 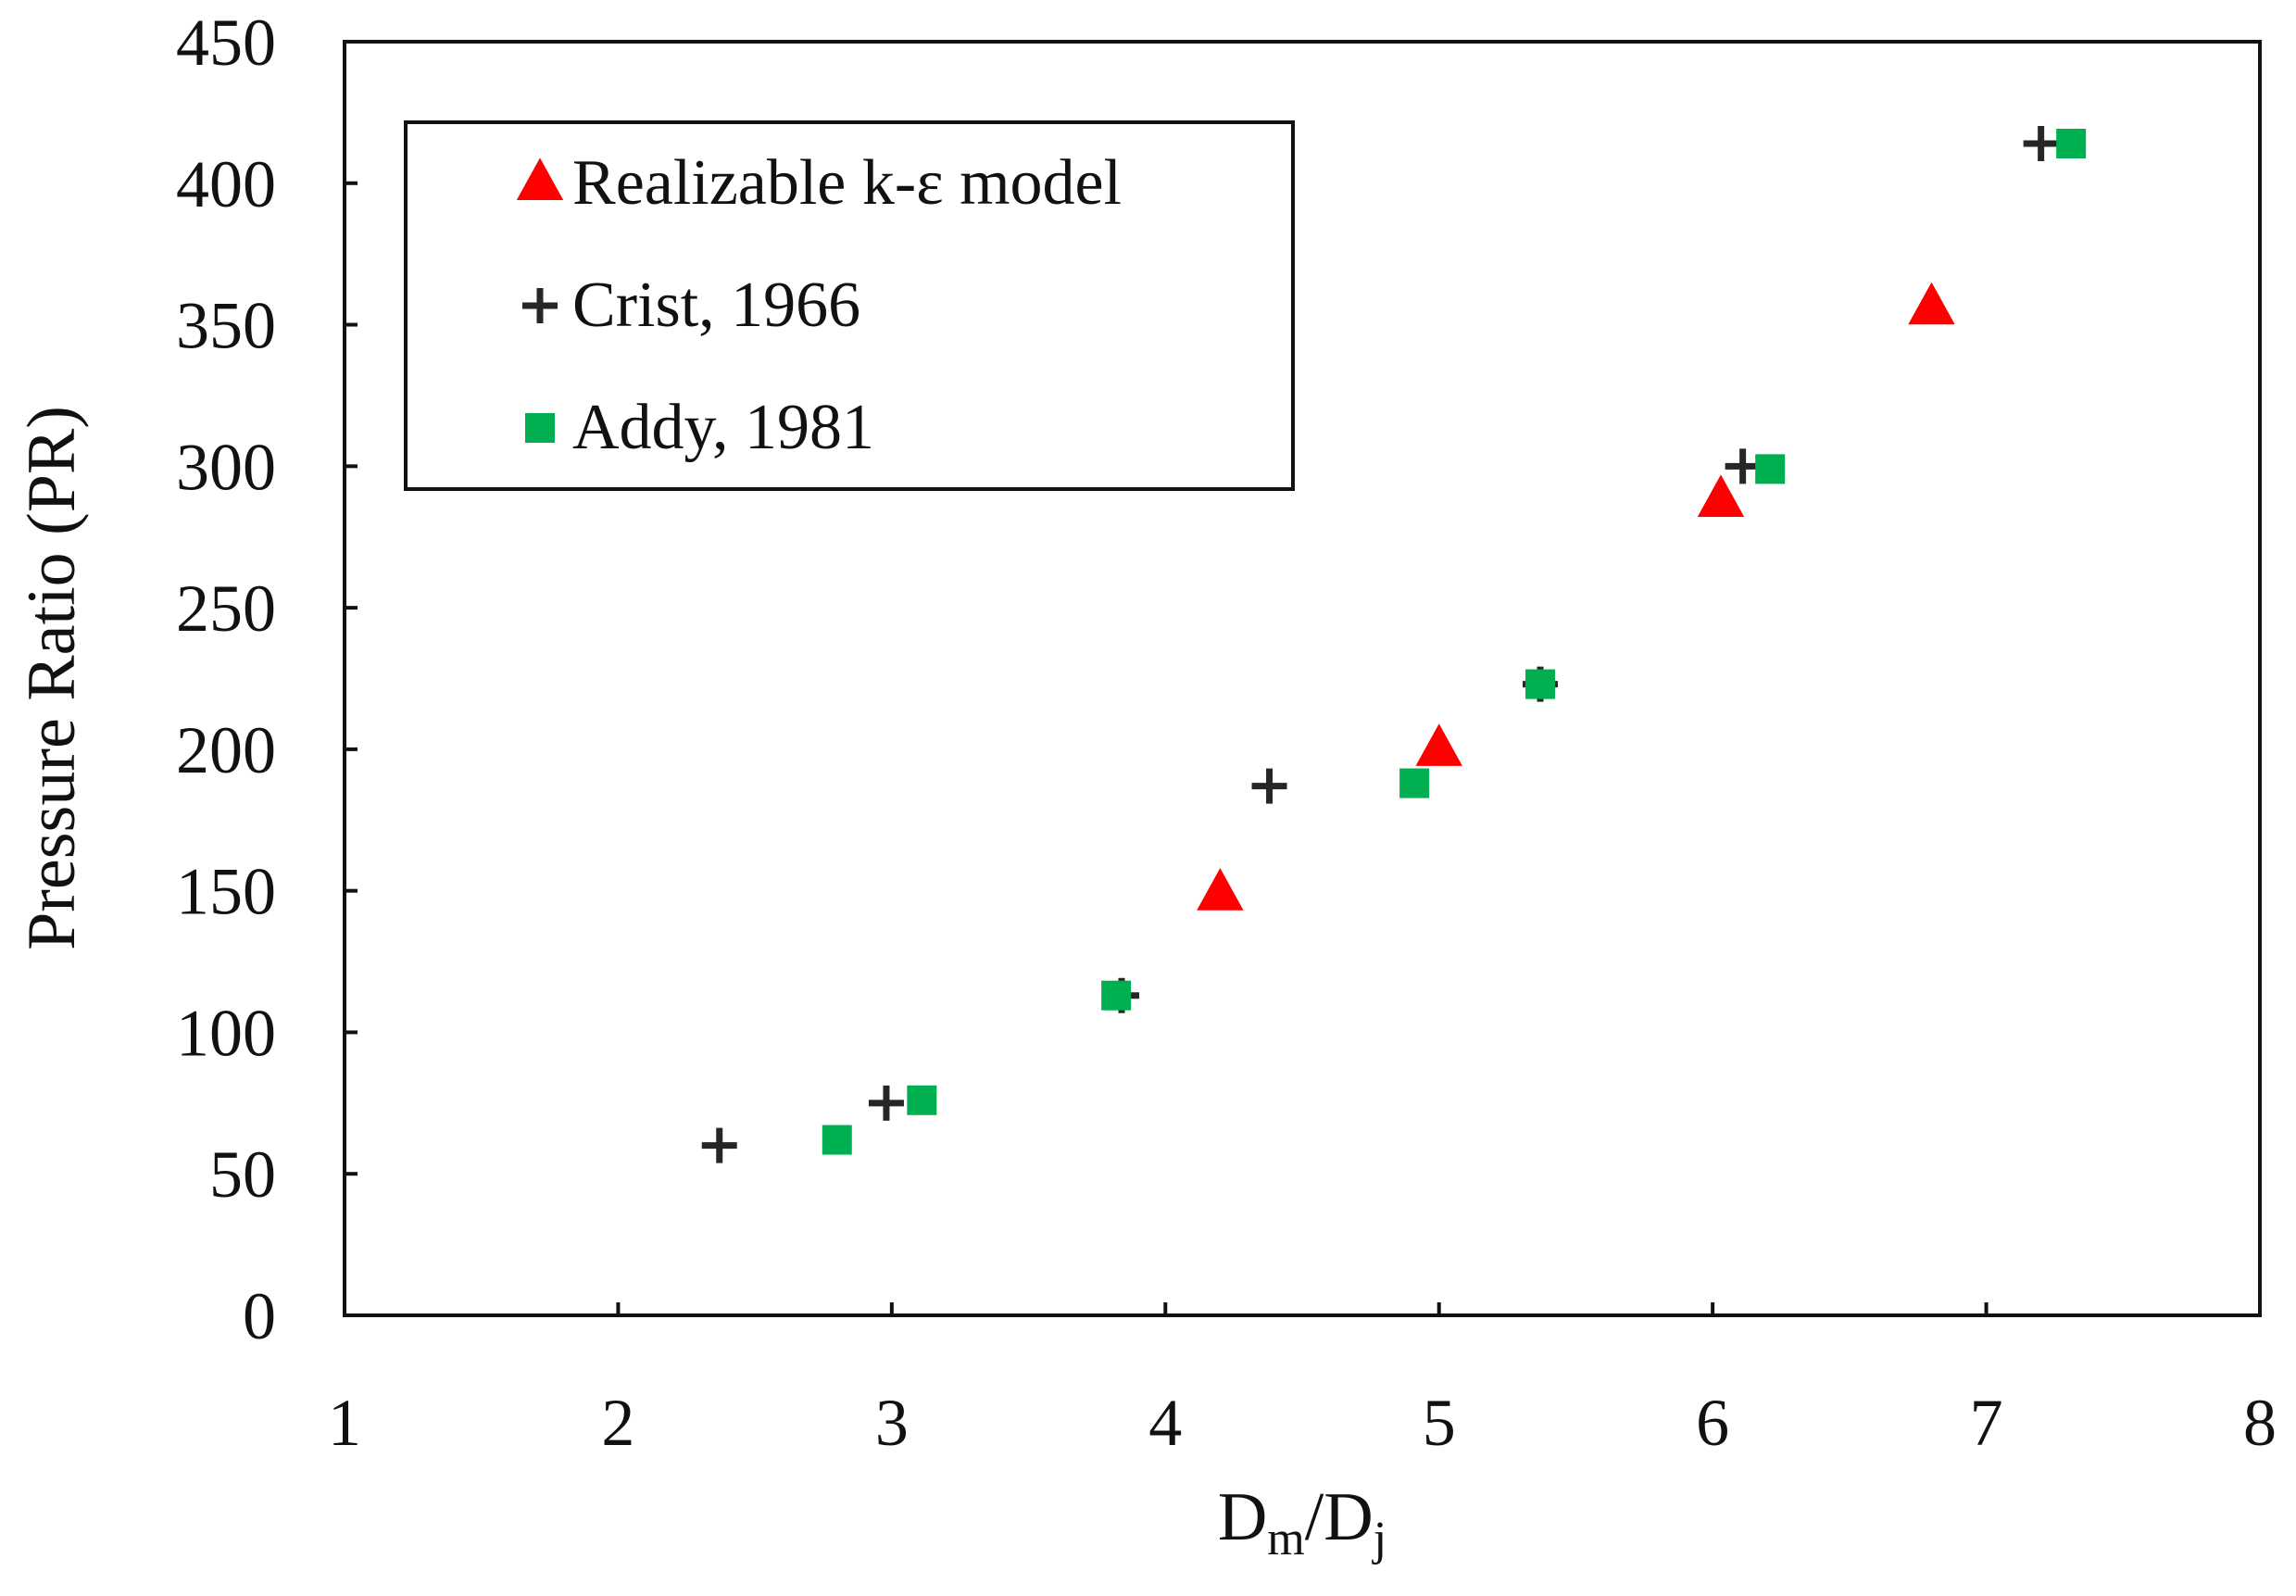 What do you see at coordinates (226, 750) in the screenshot?
I see `y-tick-label: 200` at bounding box center [226, 750].